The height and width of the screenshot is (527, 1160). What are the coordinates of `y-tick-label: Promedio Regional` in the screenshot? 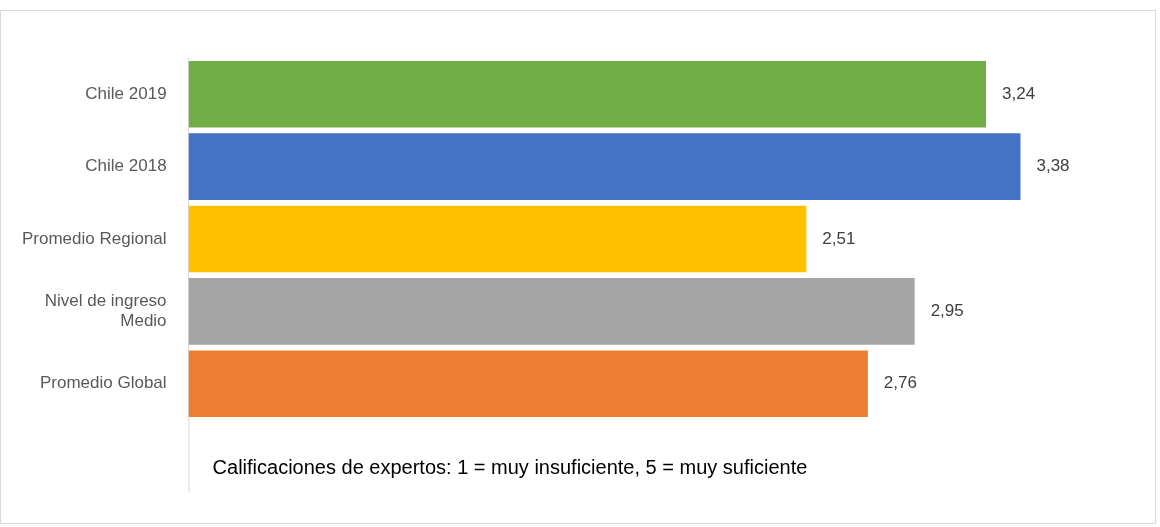 It's located at (94, 238).